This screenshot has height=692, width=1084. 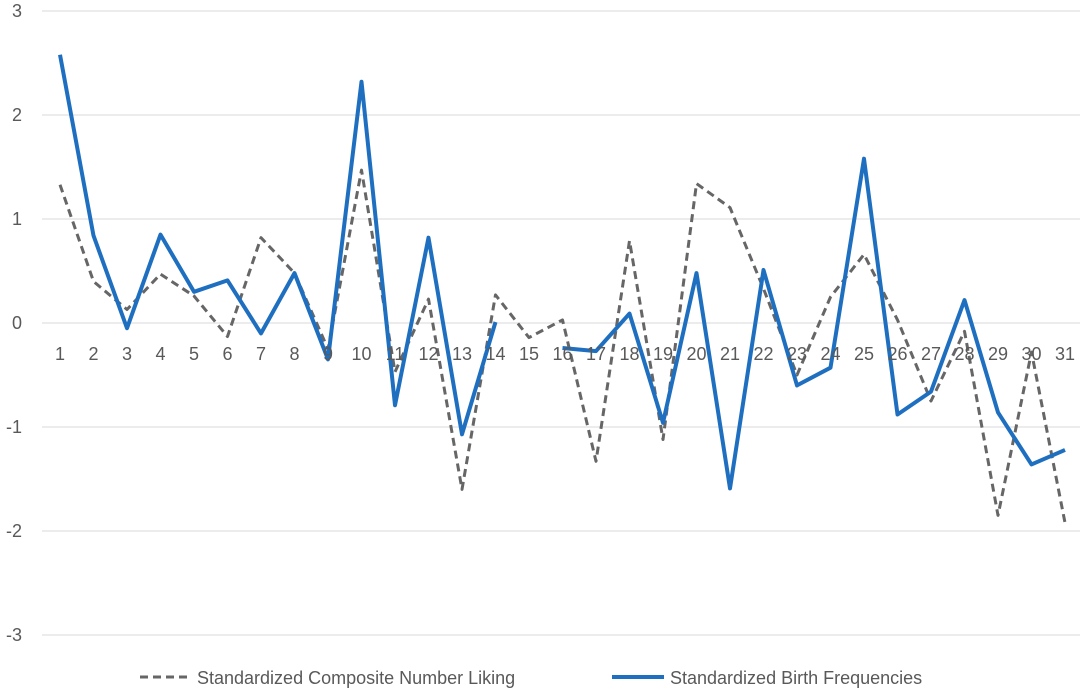 What do you see at coordinates (596, 354) in the screenshot?
I see `x-tick-label: 17` at bounding box center [596, 354].